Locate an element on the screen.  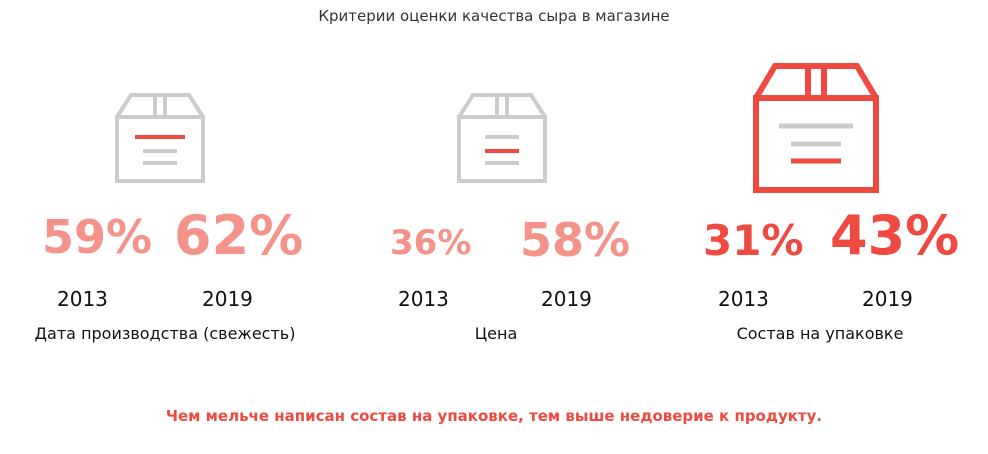
value-label-2019: 43% is located at coordinates (895, 235).